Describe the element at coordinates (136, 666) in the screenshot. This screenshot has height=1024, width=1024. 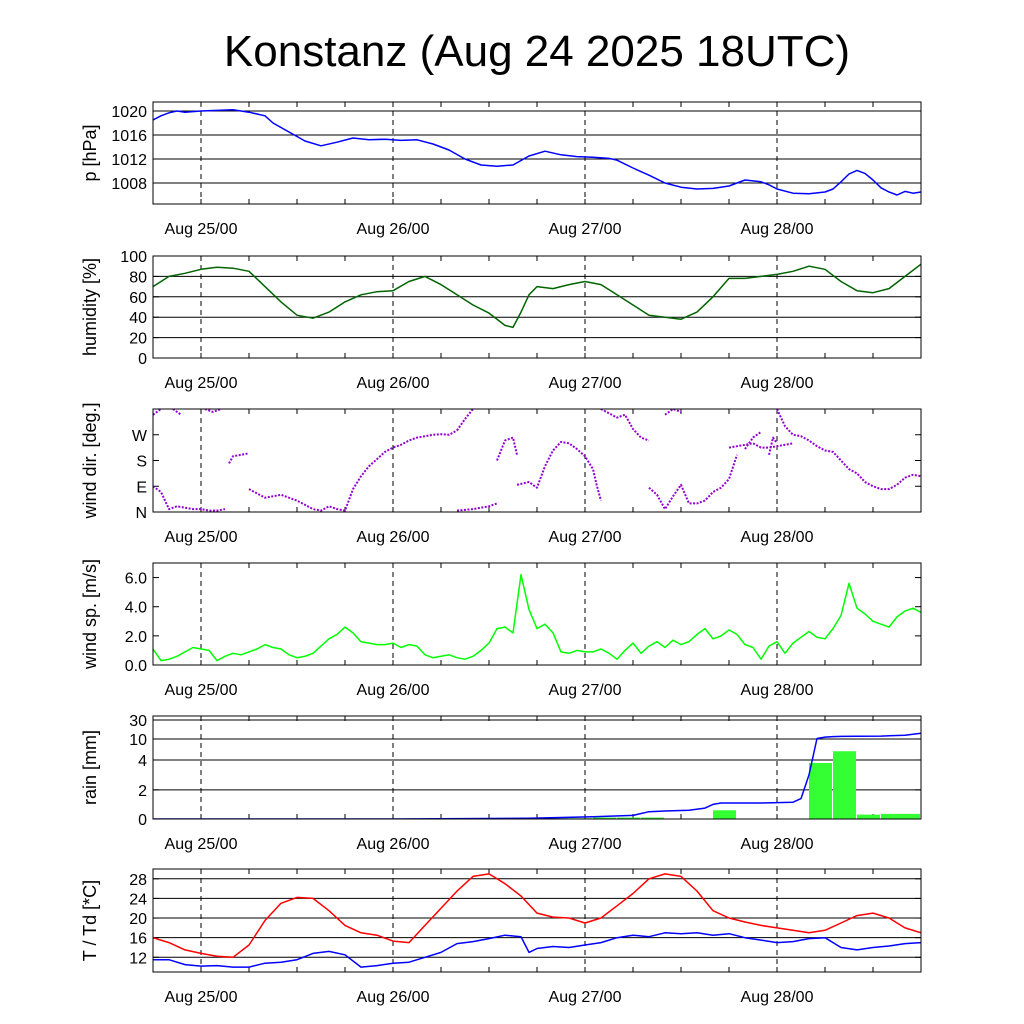
I see `y-tick-label: 0.0` at that location.